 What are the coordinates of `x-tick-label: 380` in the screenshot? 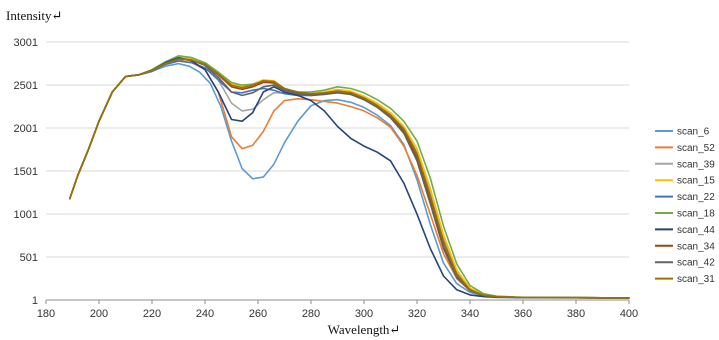 It's located at (576, 314).